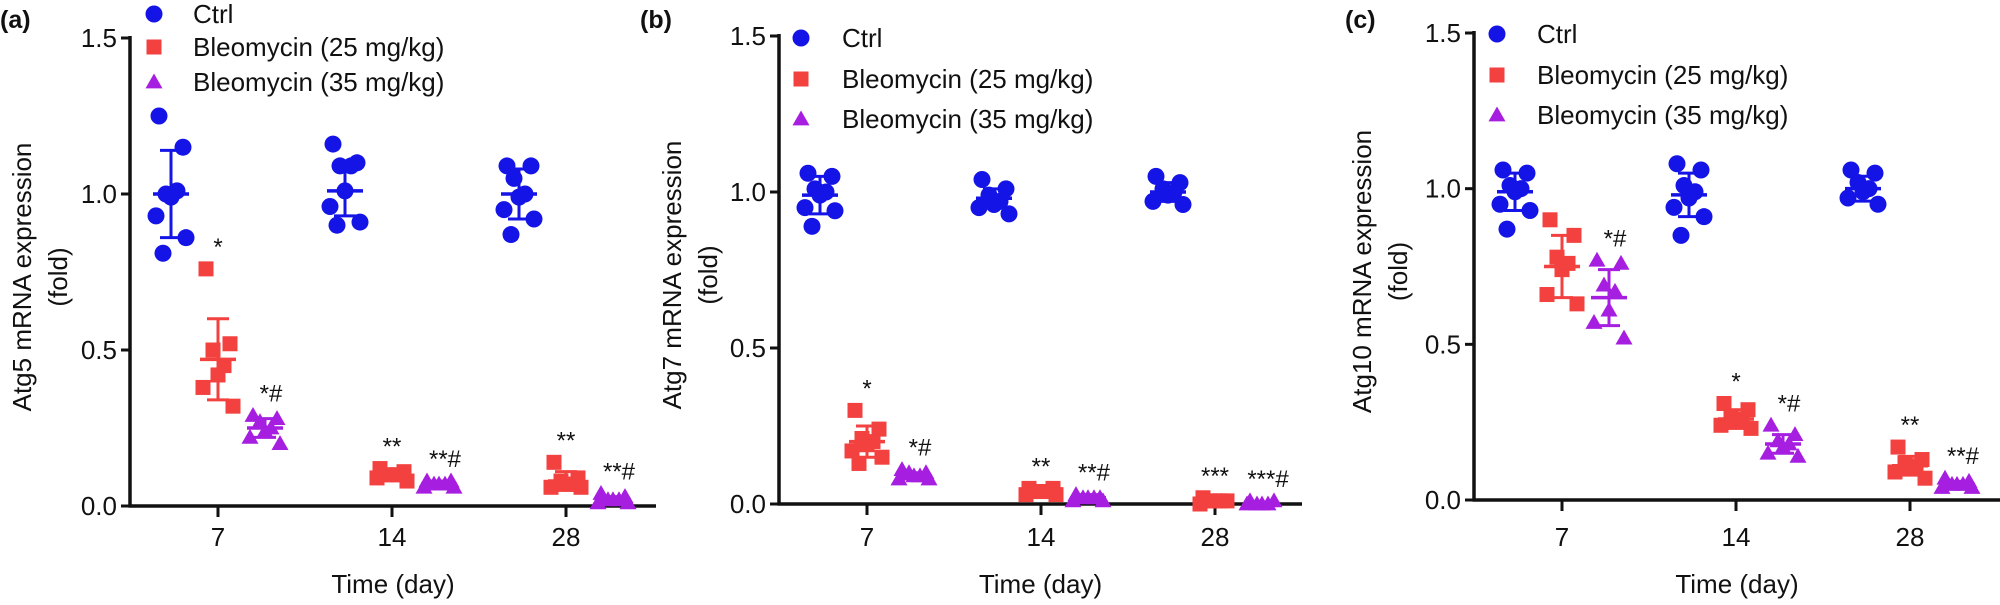 This screenshot has width=2000, height=605. What do you see at coordinates (1215, 476) in the screenshot?
I see `significance-label: ***` at bounding box center [1215, 476].